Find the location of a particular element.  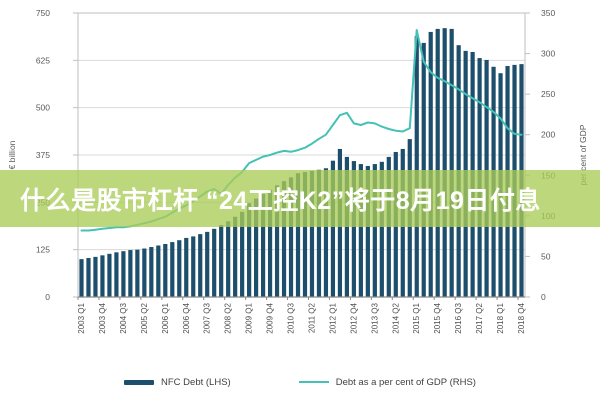

x-axis-tick-label: 2016 Q3 is located at coordinates (458, 317).